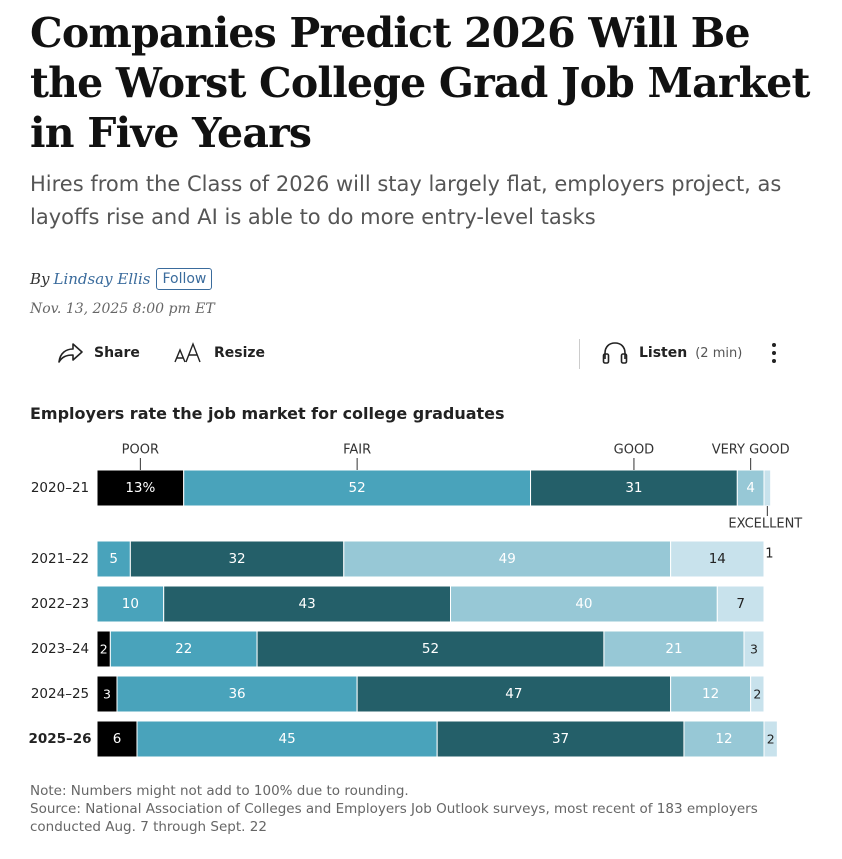 Image resolution: width=842 pixels, height=859 pixels. I want to click on headphones-icon, so click(615, 353).